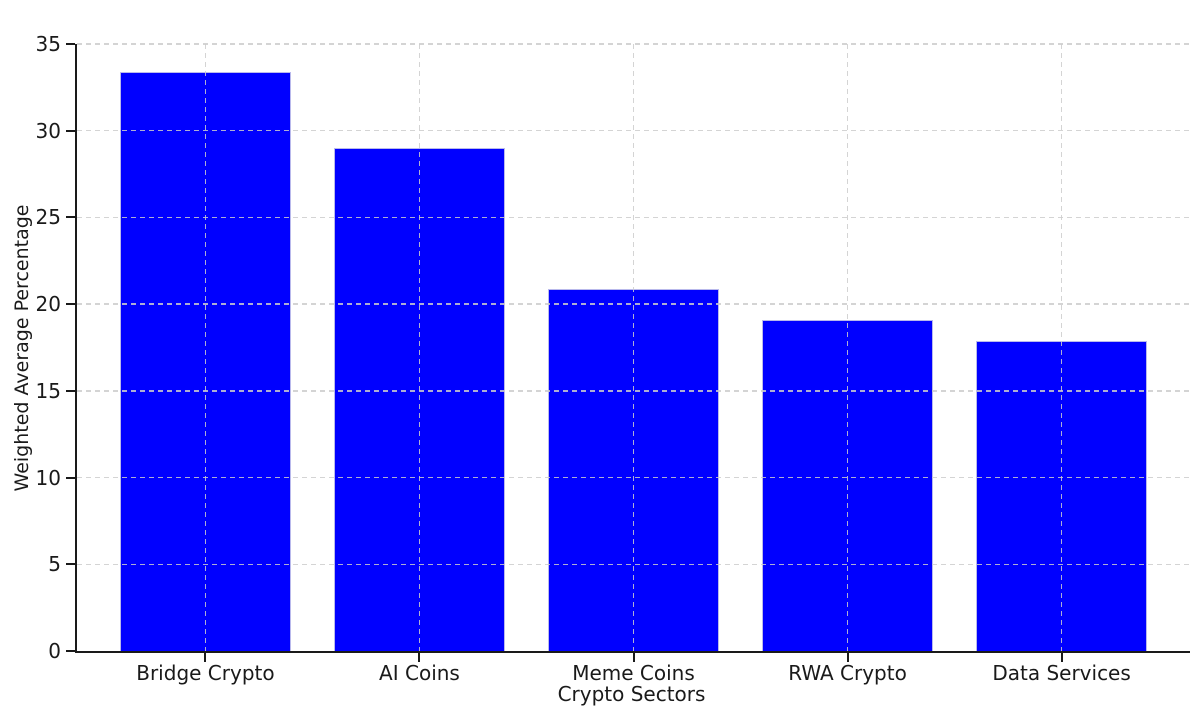 The width and height of the screenshot is (1200, 716). I want to click on xtick-mark-data-services, so click(1061, 657).